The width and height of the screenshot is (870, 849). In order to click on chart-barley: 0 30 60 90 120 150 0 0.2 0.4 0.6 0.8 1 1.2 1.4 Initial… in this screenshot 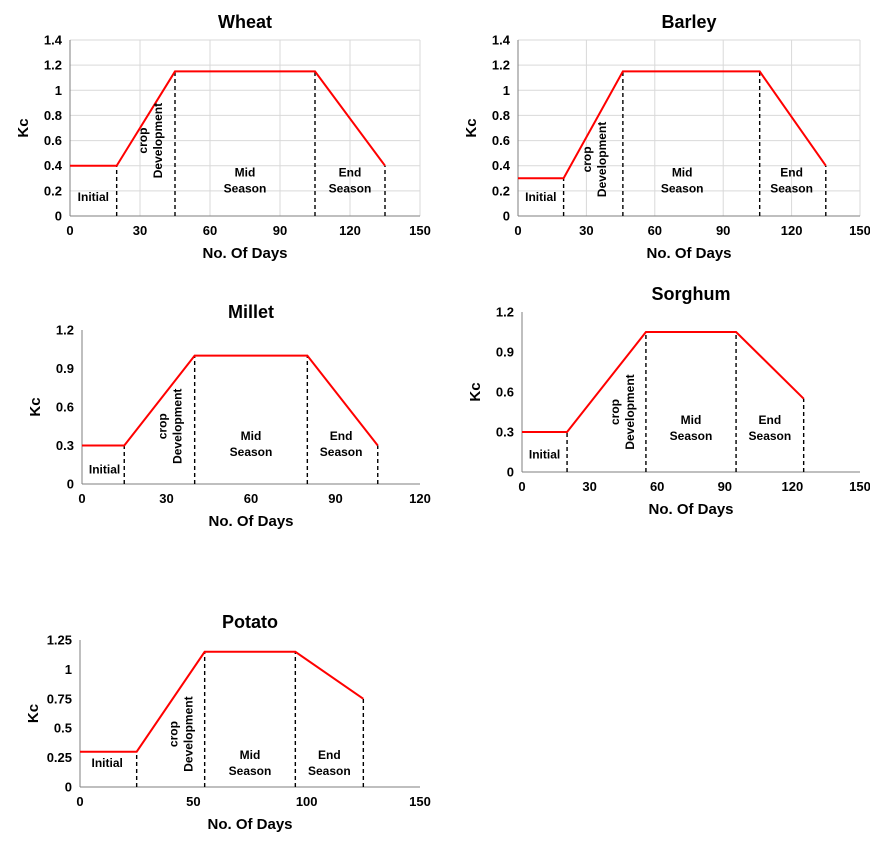, I will do `click(665, 143)`.